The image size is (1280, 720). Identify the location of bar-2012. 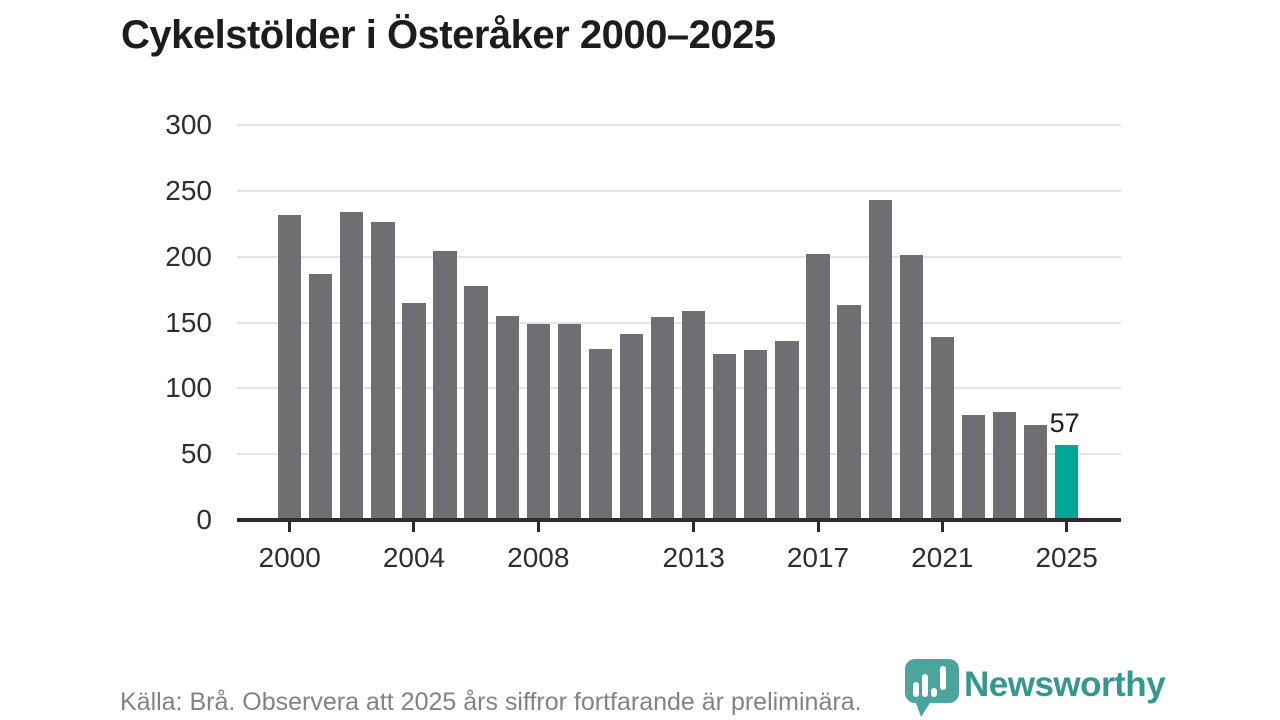
(662, 418).